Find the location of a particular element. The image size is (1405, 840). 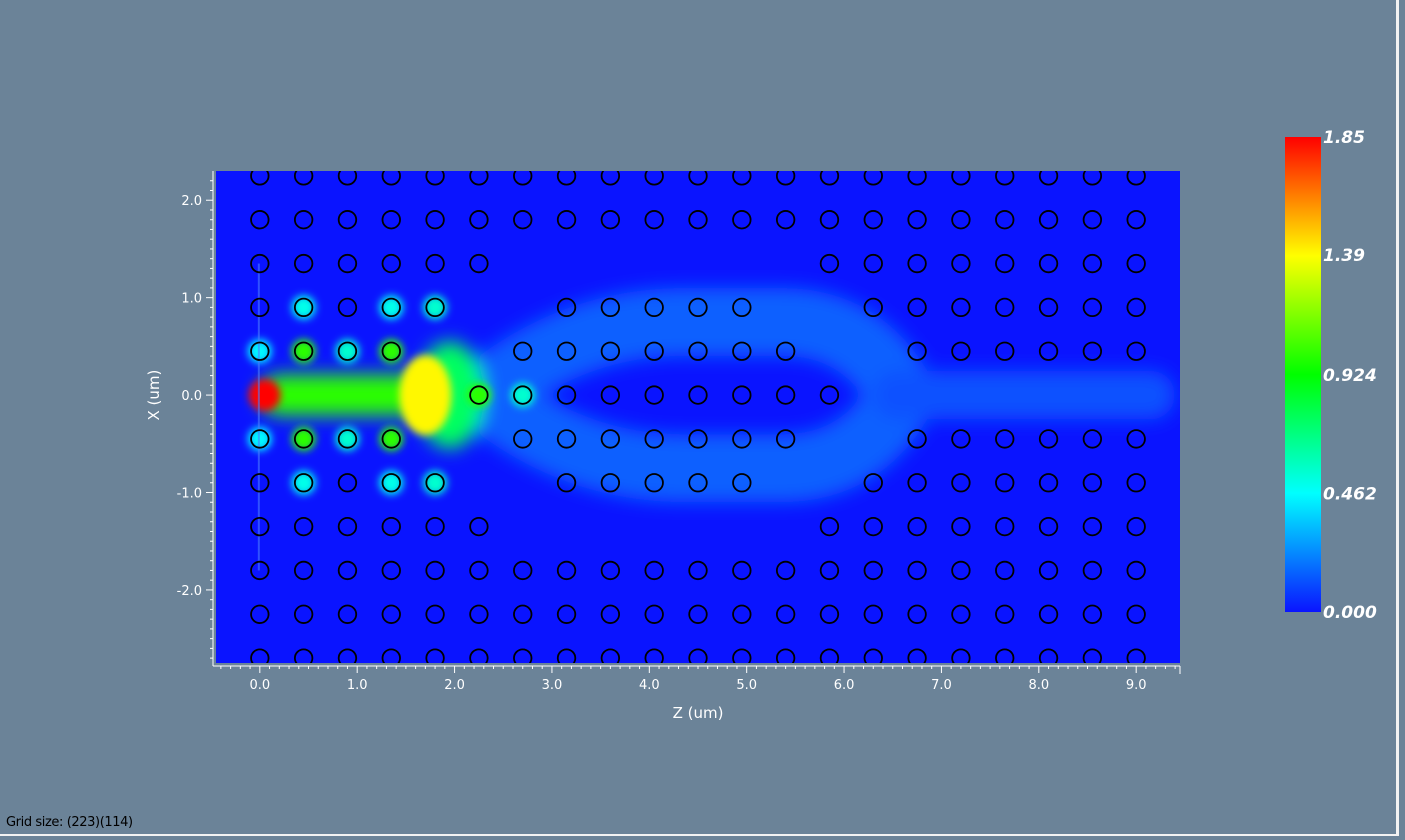

rod-r9-c18 is located at coordinates (1048, 570).